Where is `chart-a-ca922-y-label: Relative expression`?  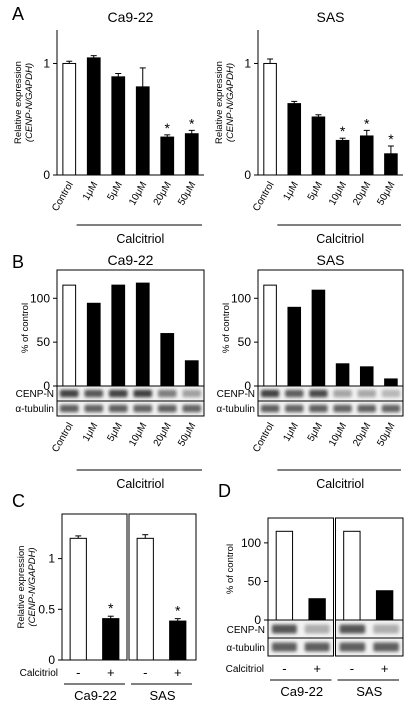 chart-a-ca922-y-label: Relative expression is located at coordinates (18, 102).